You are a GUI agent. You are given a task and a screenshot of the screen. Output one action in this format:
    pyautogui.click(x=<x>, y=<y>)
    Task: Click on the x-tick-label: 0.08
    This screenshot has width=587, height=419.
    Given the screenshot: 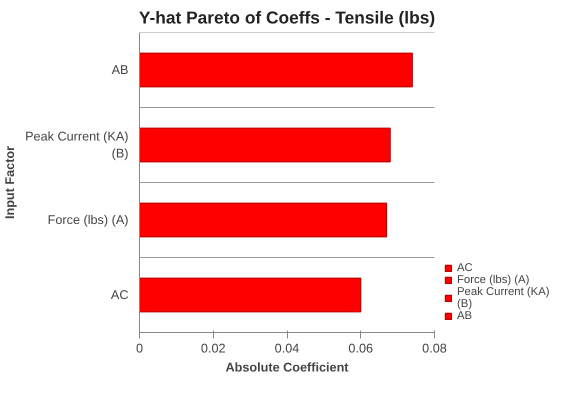 What is the action you would take?
    pyautogui.click(x=434, y=349)
    